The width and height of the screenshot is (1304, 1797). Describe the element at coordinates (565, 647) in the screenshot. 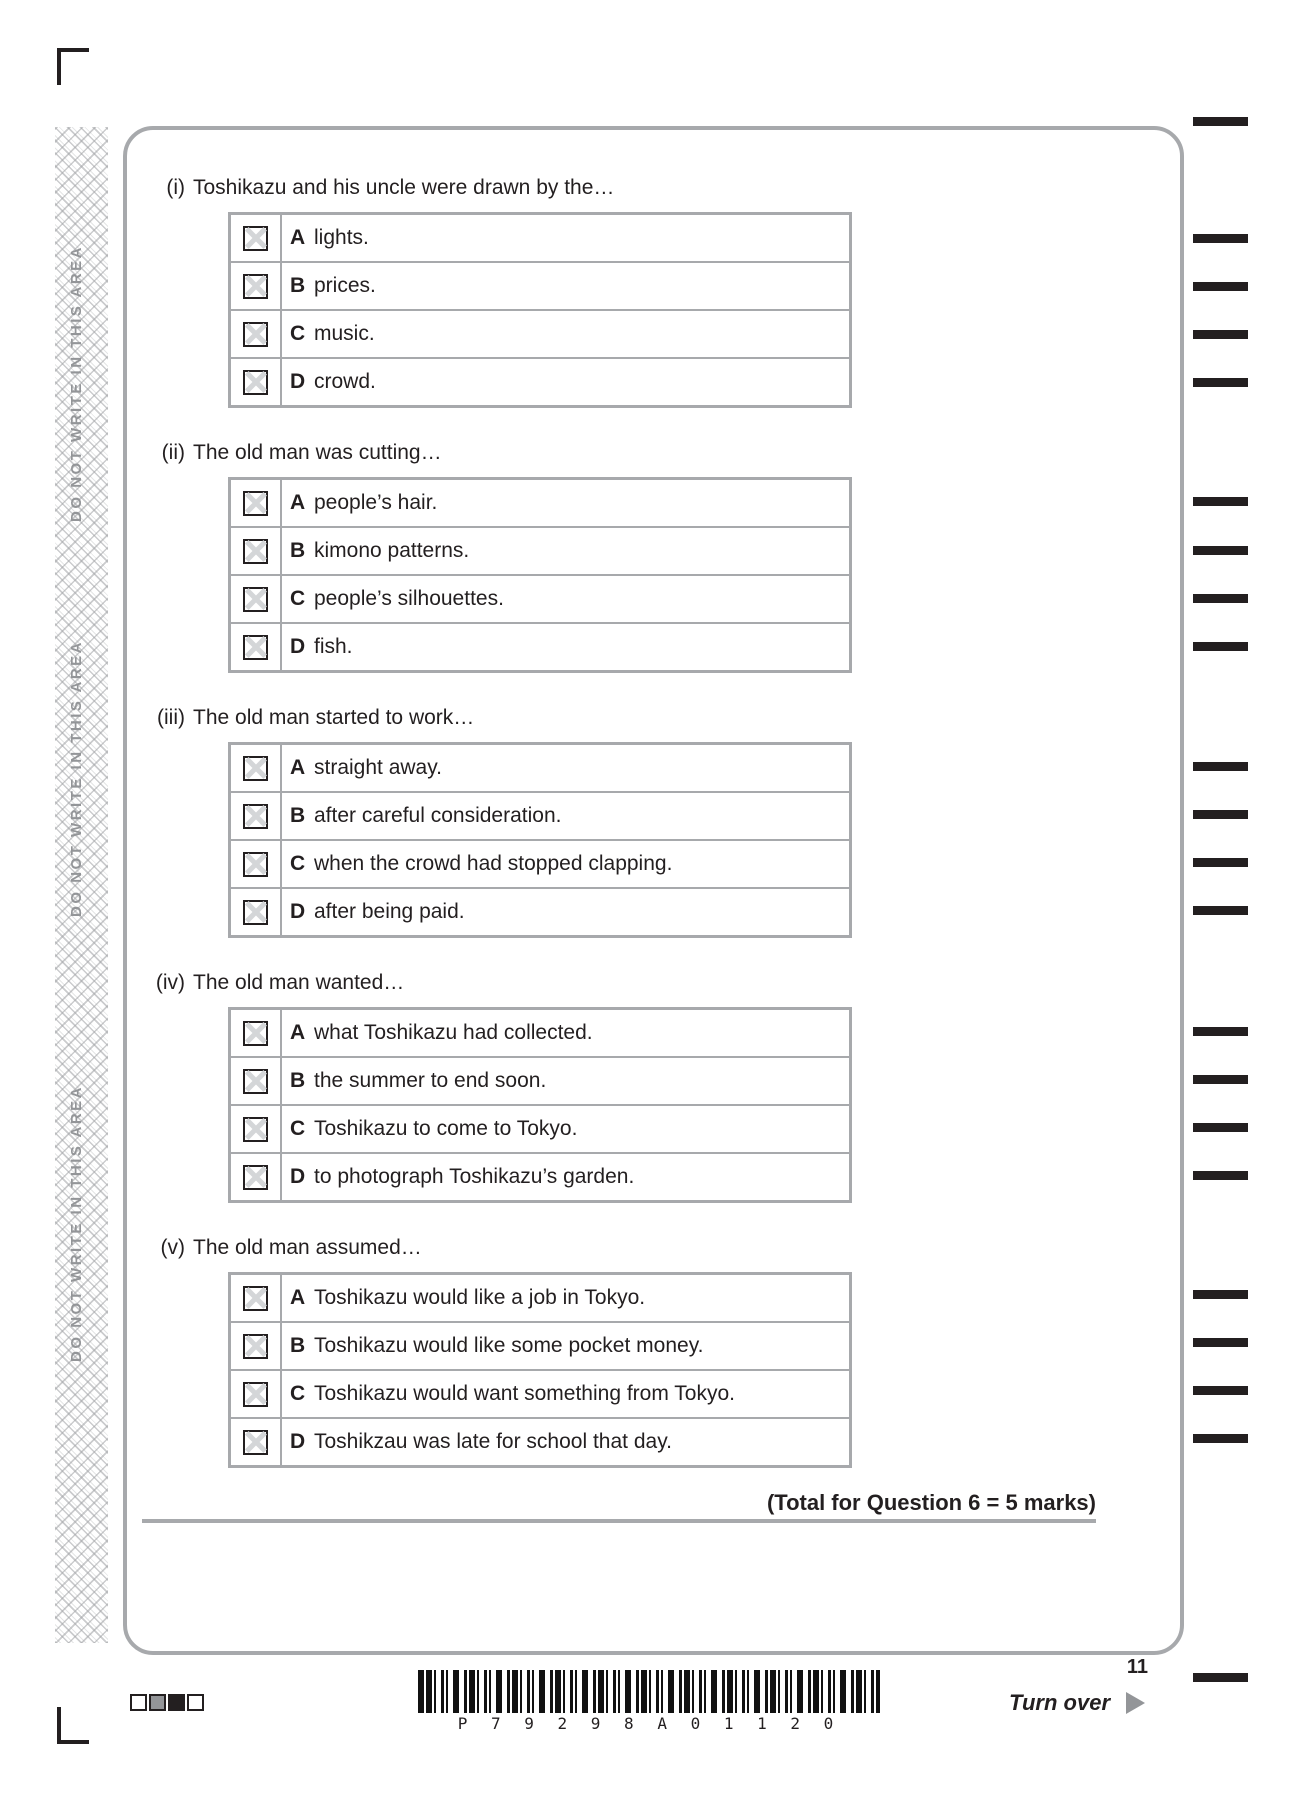

I see `option-content: D fish.` at that location.